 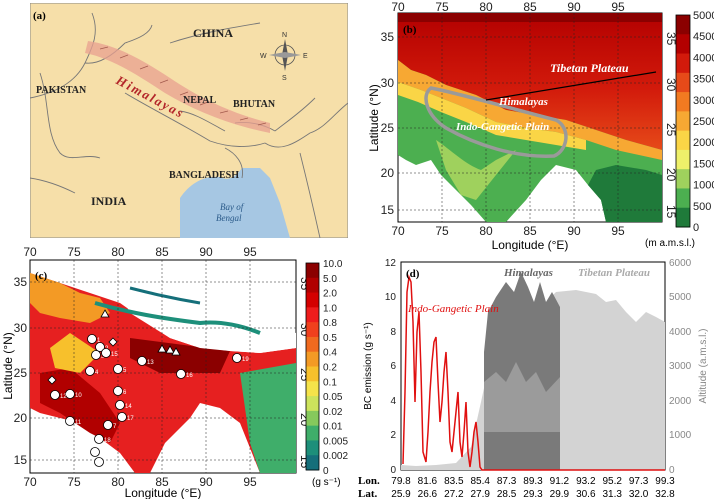 I want to click on b-ylabel: Latitude (°N), so click(x=374, y=118).